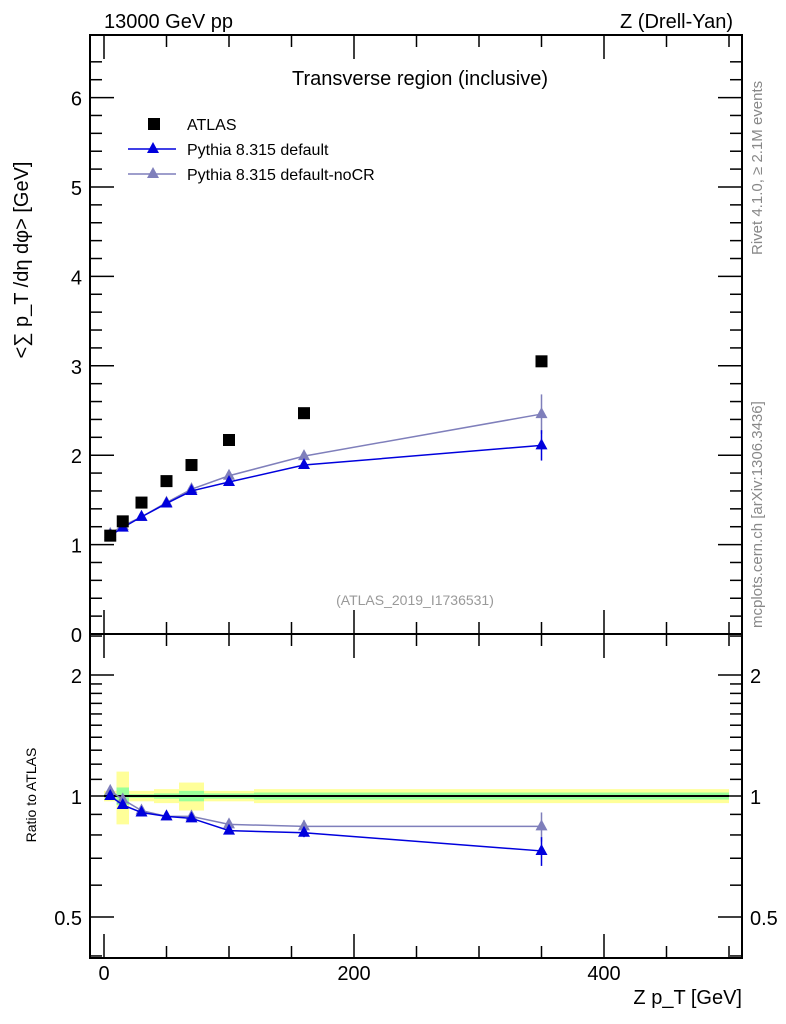 Image resolution: width=786 pixels, height=1024 pixels. What do you see at coordinates (755, 677) in the screenshot?
I see `y-tick-label-right: 2` at bounding box center [755, 677].